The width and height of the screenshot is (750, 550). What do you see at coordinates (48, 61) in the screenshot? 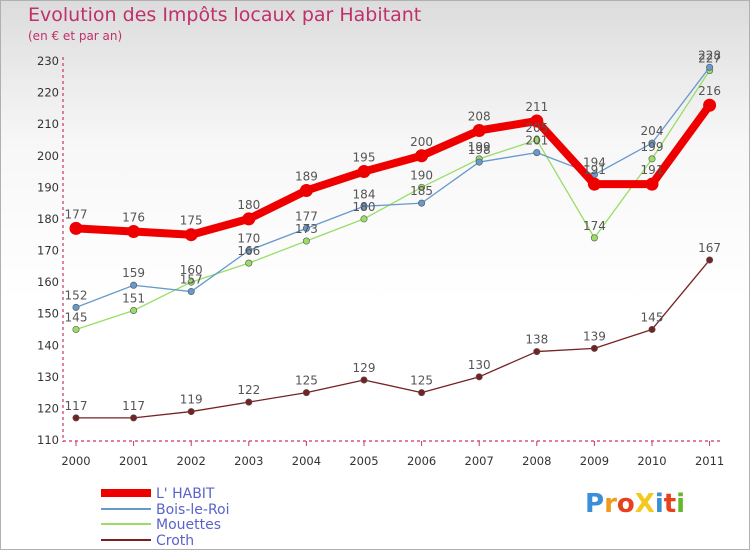
I see `y-tick-label: 230` at bounding box center [48, 61].